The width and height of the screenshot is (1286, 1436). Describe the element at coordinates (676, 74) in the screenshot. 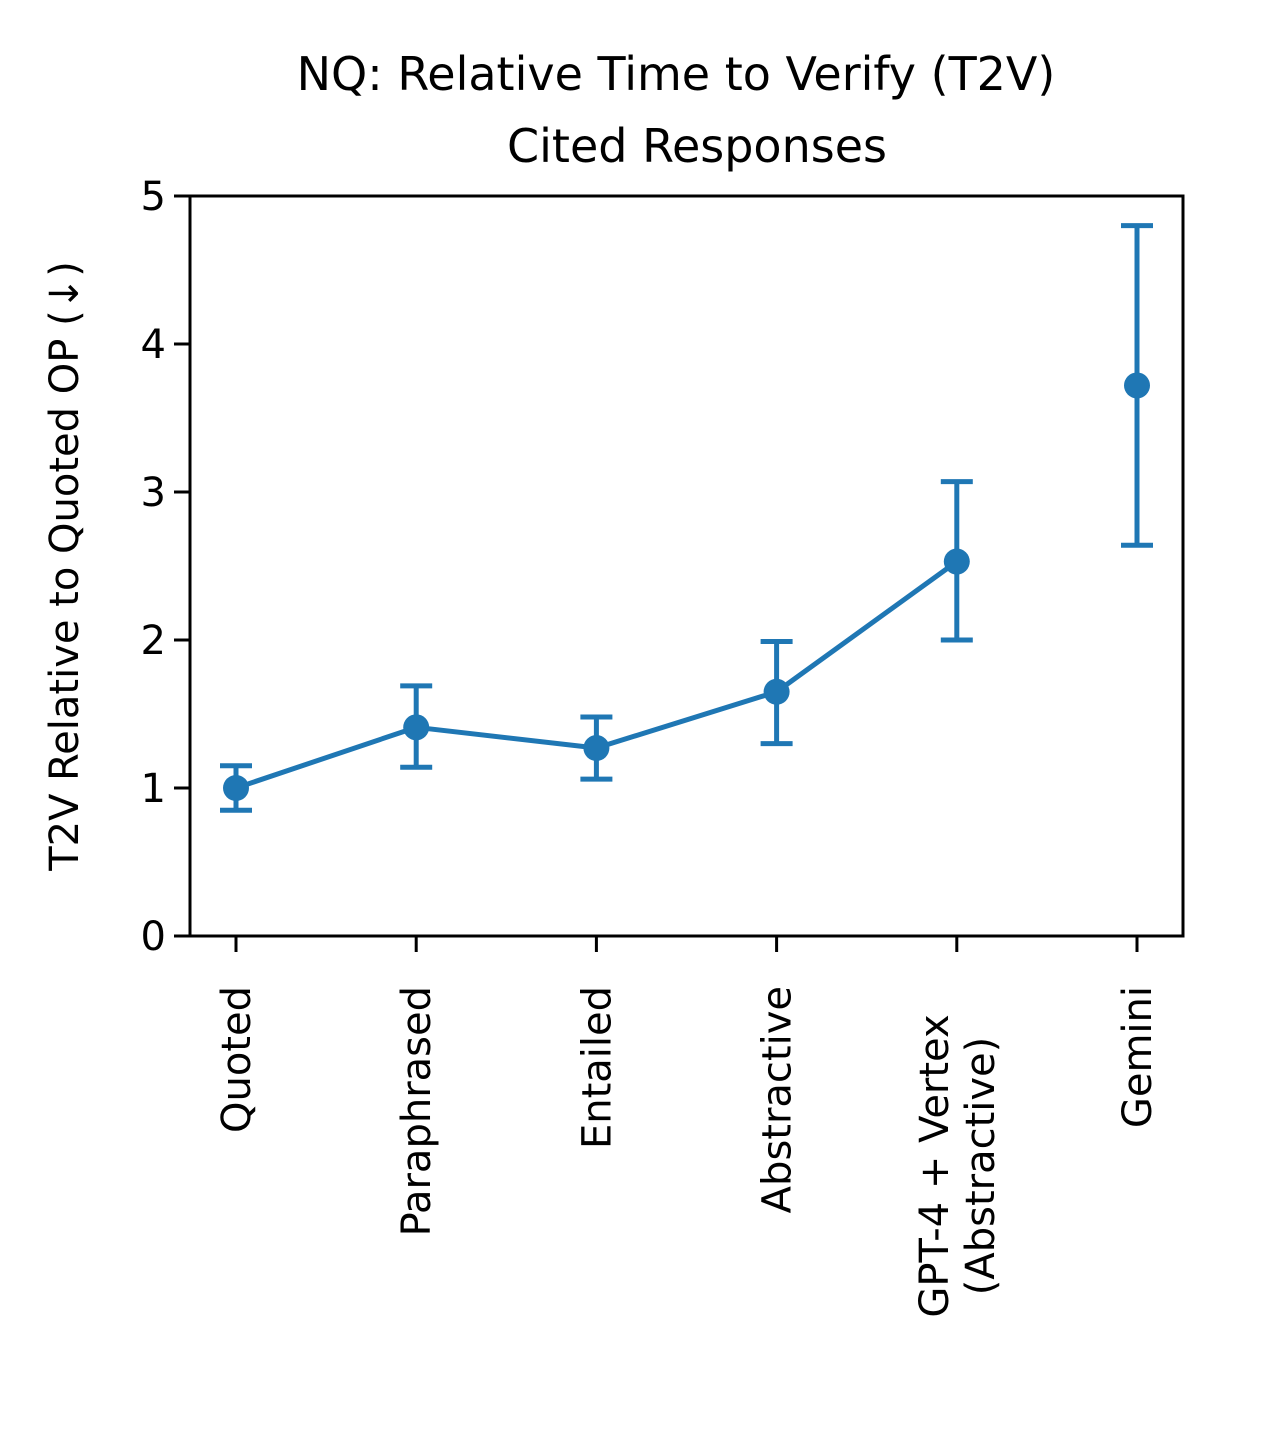

I see `chart-title-line-1: NQ: Relative Time to Verify (T2V)` at that location.